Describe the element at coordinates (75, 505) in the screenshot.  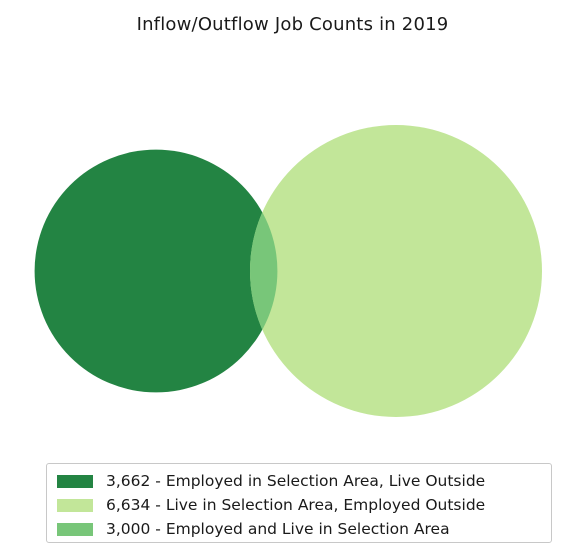
I see `legend-swatch-live-employed-outside` at that location.